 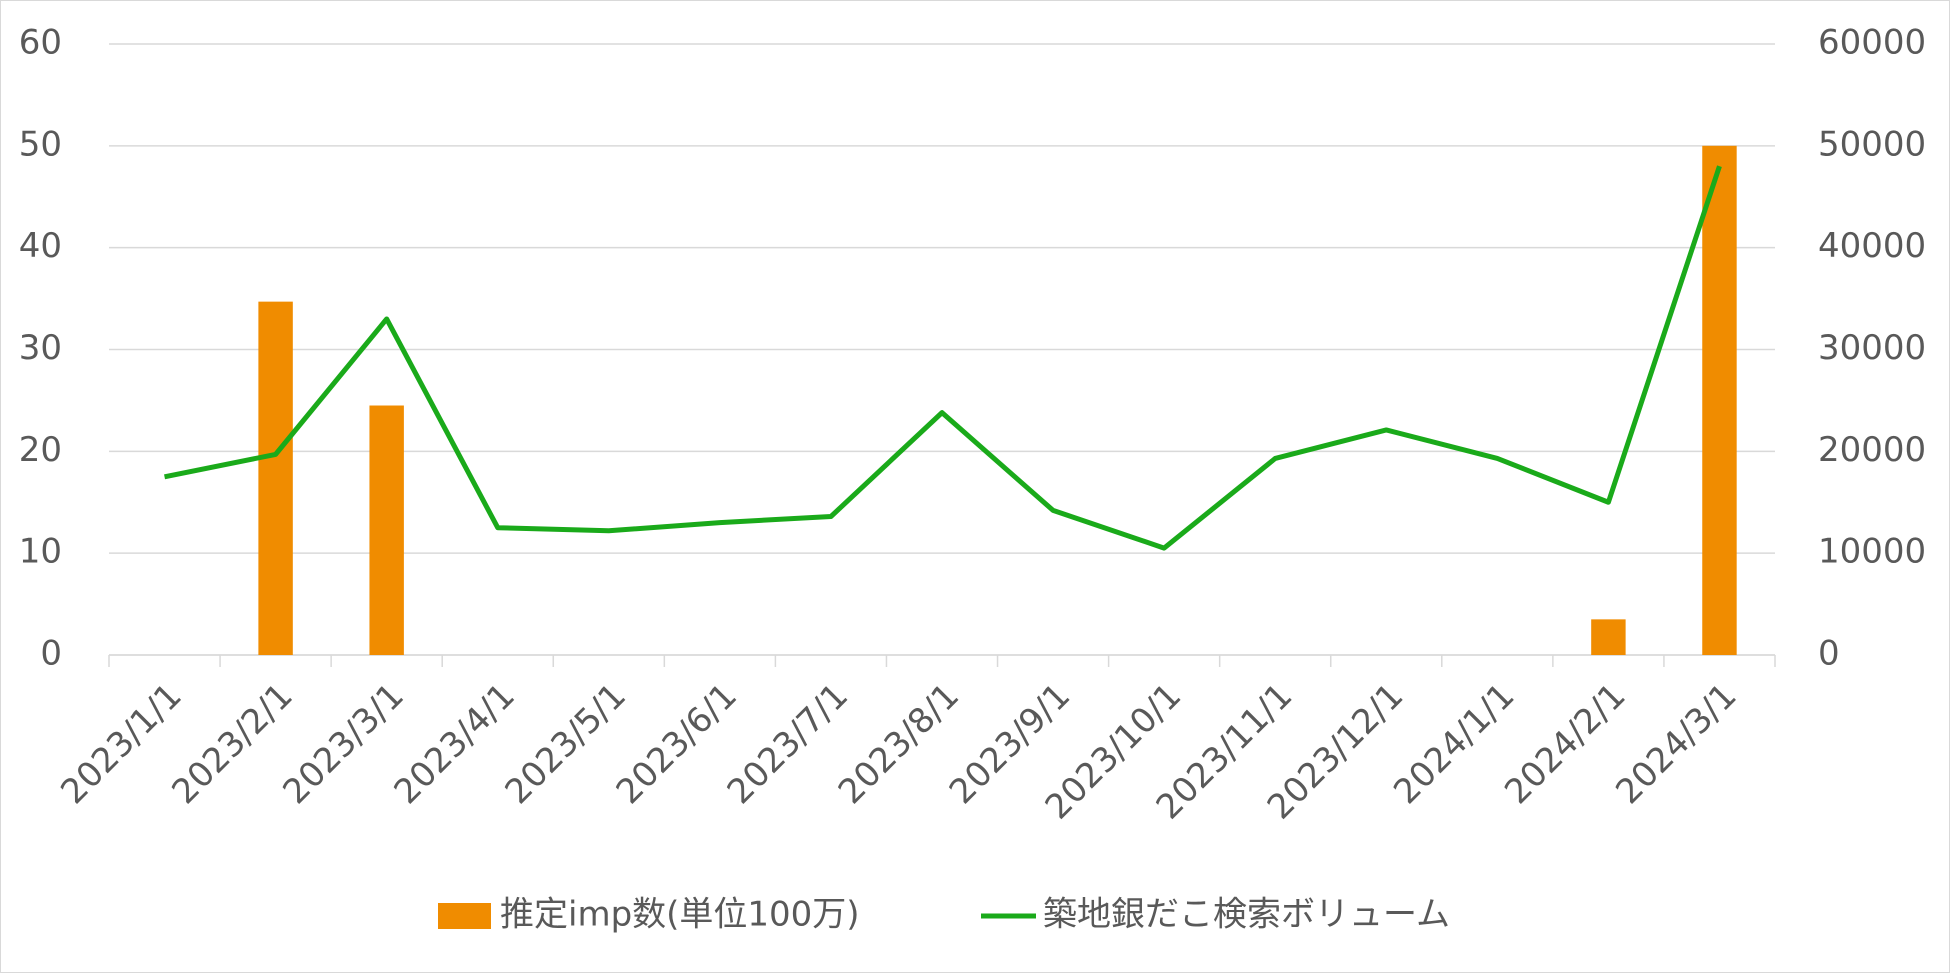 I want to click on y2-tick-label: 30000, so click(x=1872, y=348).